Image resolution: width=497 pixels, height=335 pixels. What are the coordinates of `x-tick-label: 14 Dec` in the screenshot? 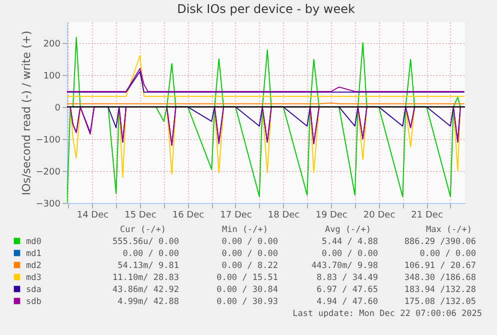 It's located at (92, 215).